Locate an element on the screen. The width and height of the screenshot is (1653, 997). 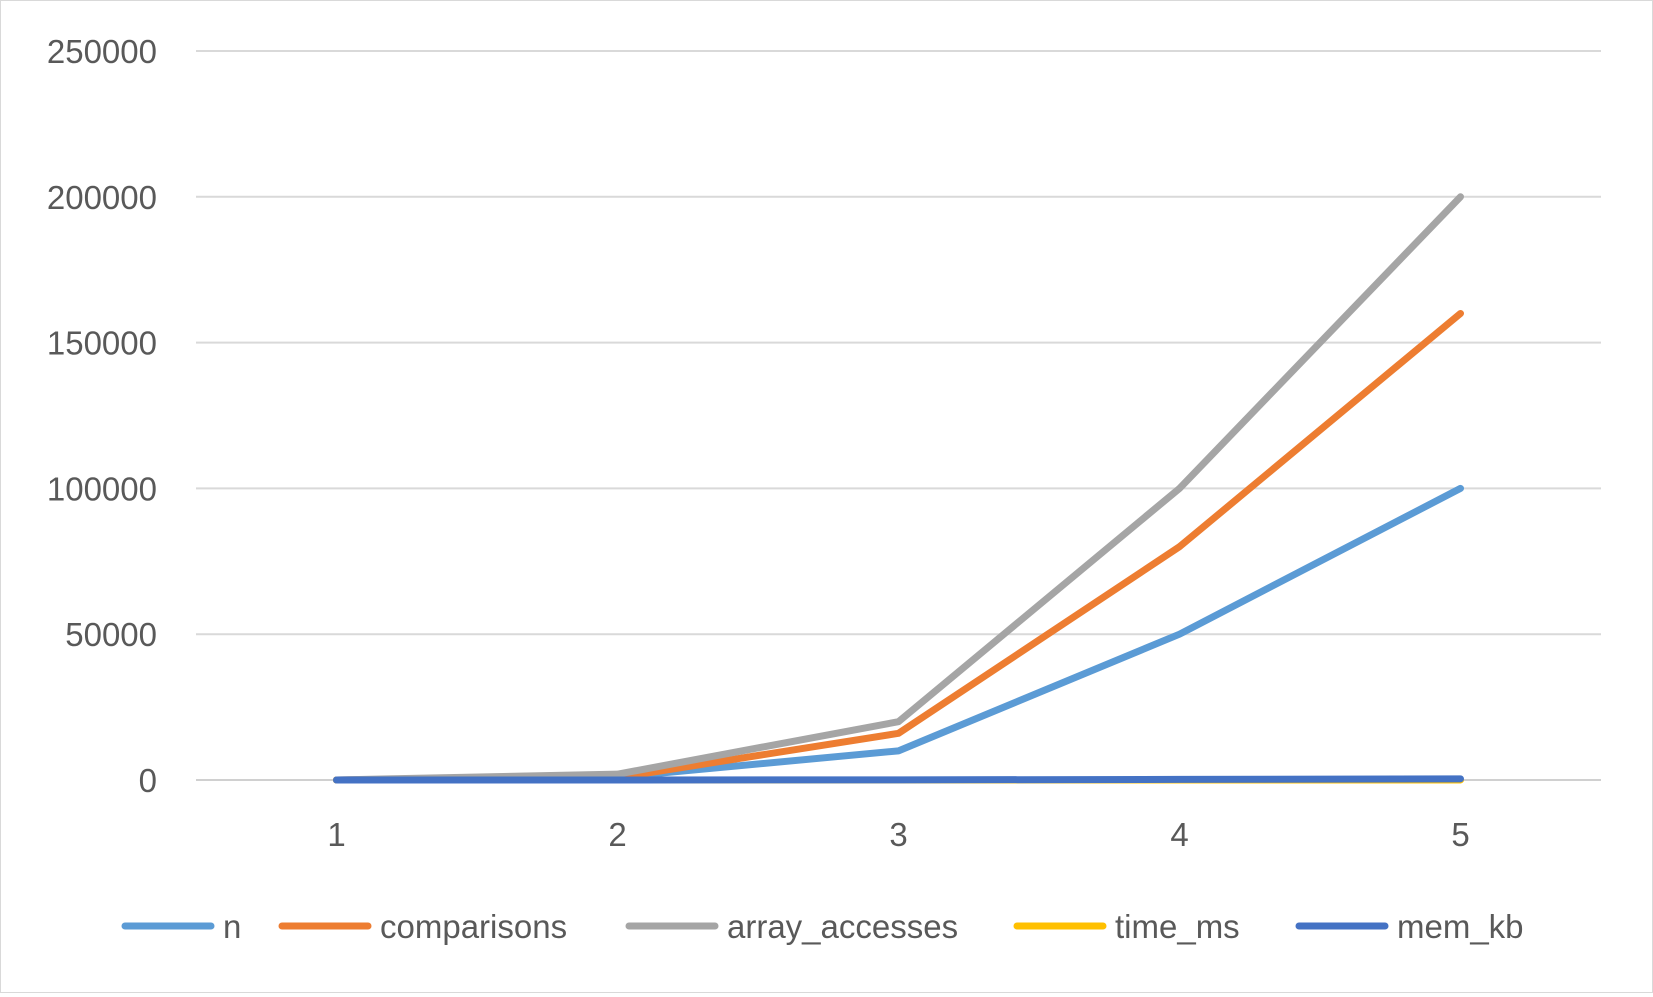
x-tick-label: 3 is located at coordinates (898, 834).